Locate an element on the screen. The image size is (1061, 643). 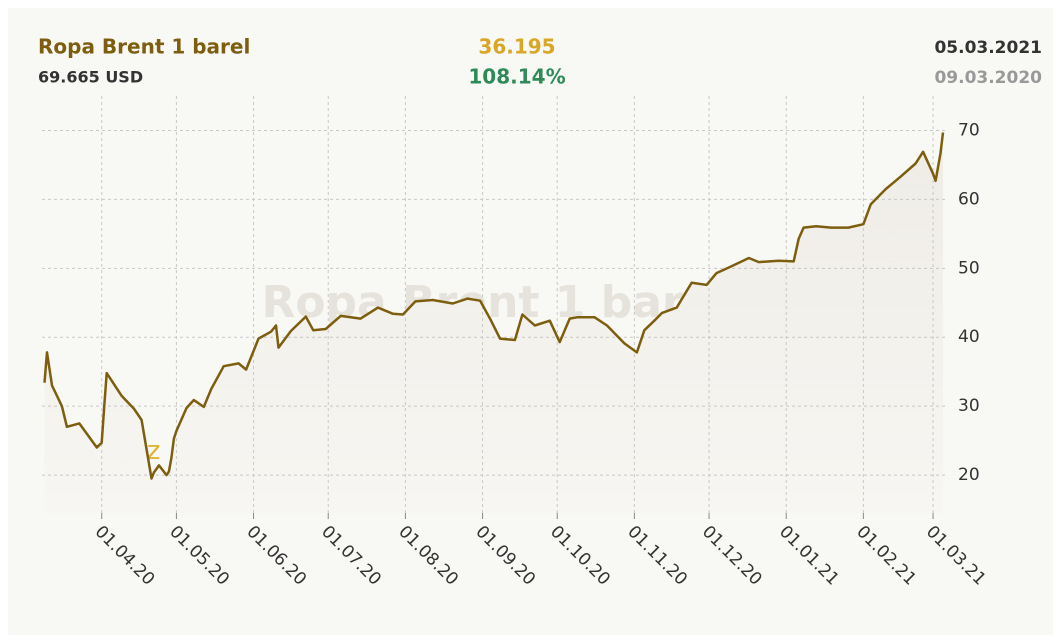
y-tick-label: 70 is located at coordinates (969, 130).